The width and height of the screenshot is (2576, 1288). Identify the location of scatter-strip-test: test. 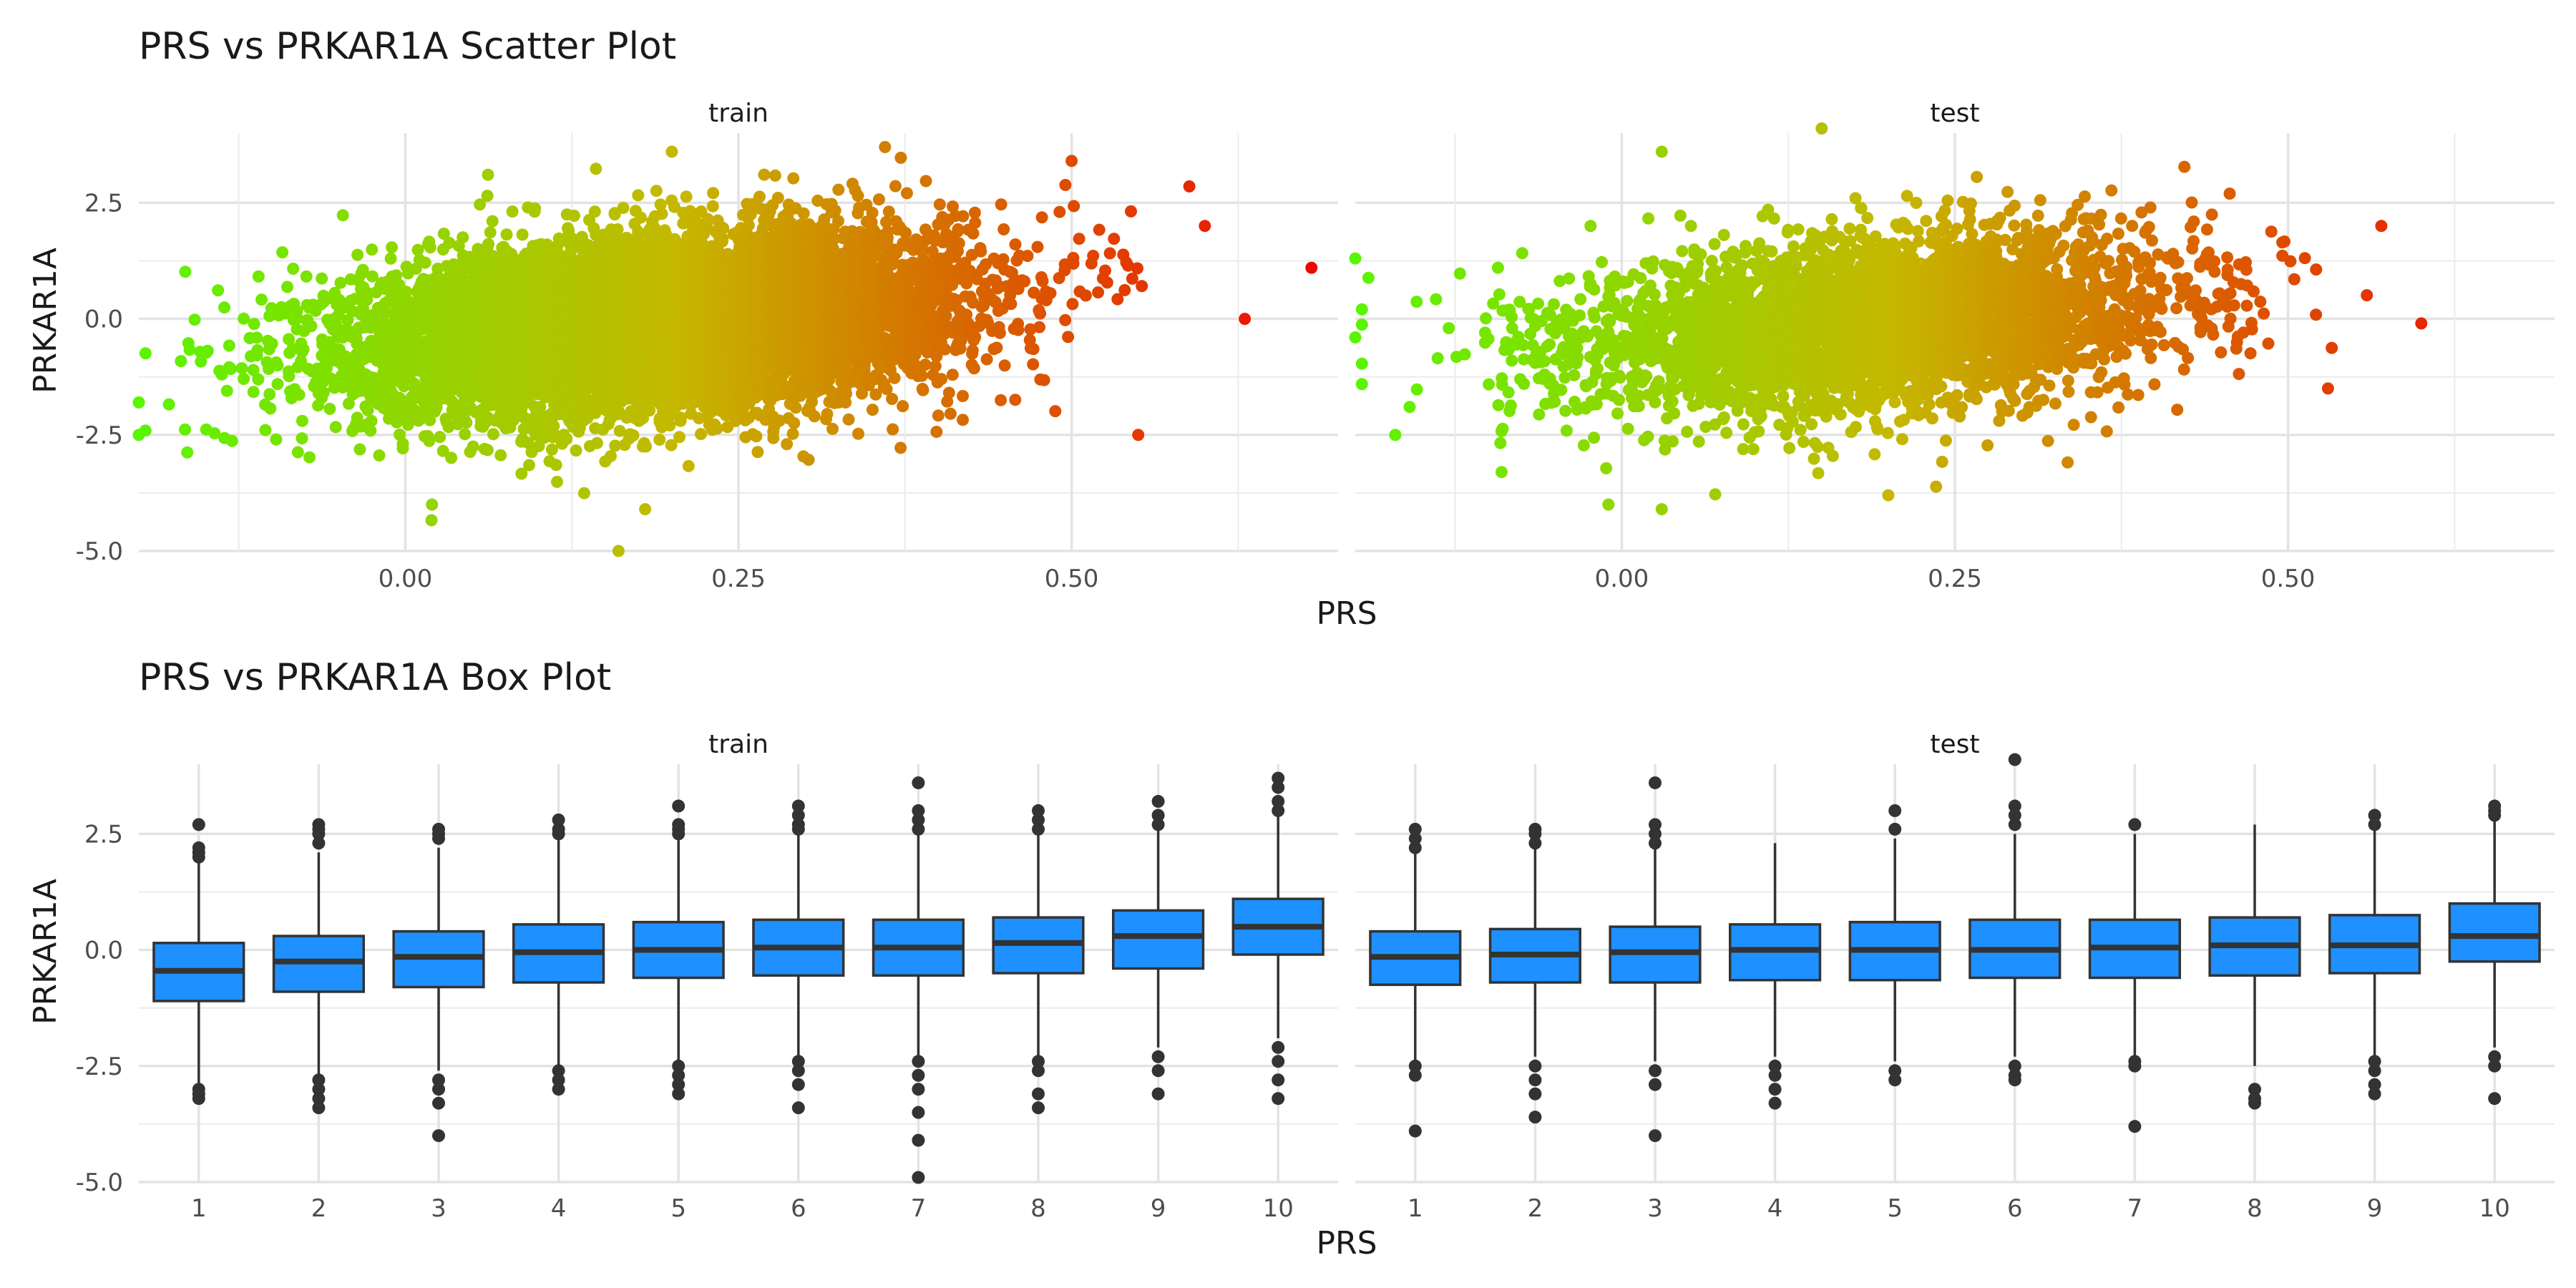
(1954, 113).